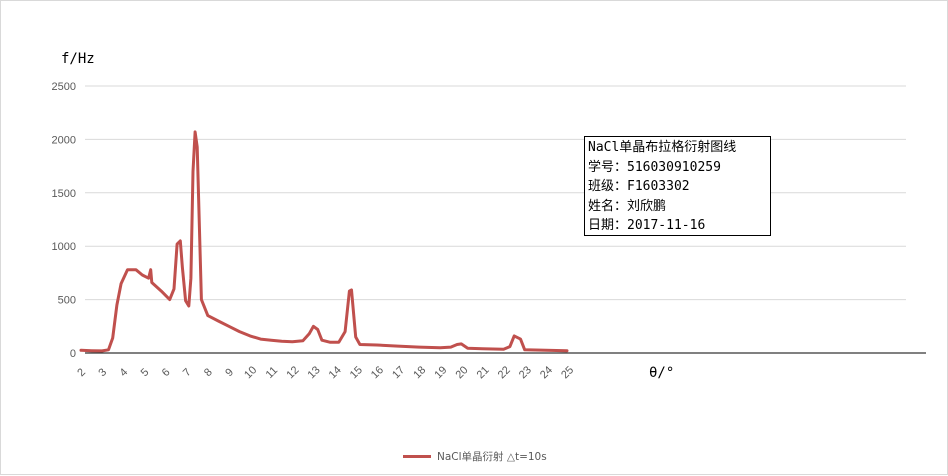  I want to click on x-tick-label: 19, so click(440, 372).